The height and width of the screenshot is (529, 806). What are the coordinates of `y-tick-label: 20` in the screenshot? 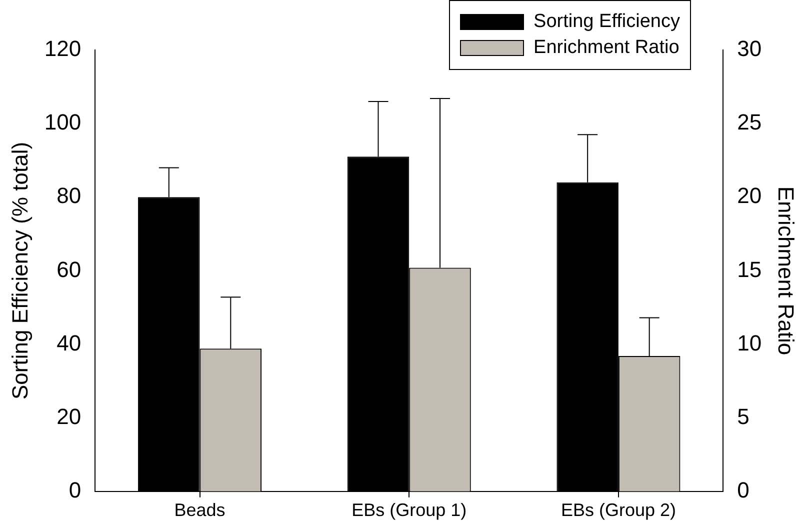 It's located at (69, 416).